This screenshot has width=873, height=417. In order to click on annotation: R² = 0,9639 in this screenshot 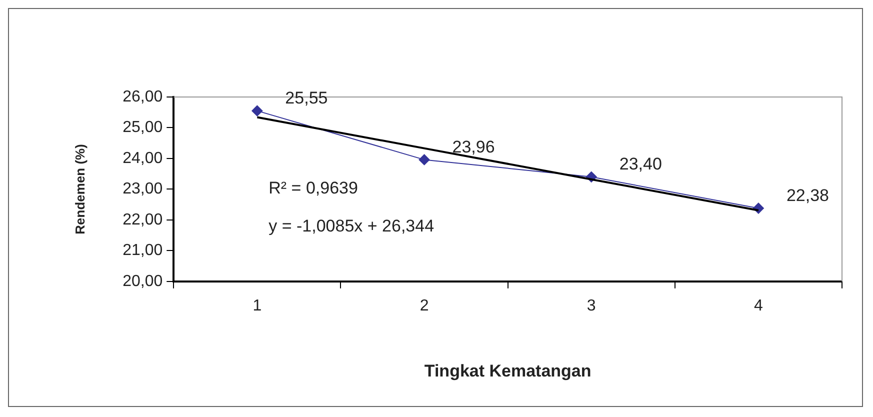, I will do `click(313, 188)`.